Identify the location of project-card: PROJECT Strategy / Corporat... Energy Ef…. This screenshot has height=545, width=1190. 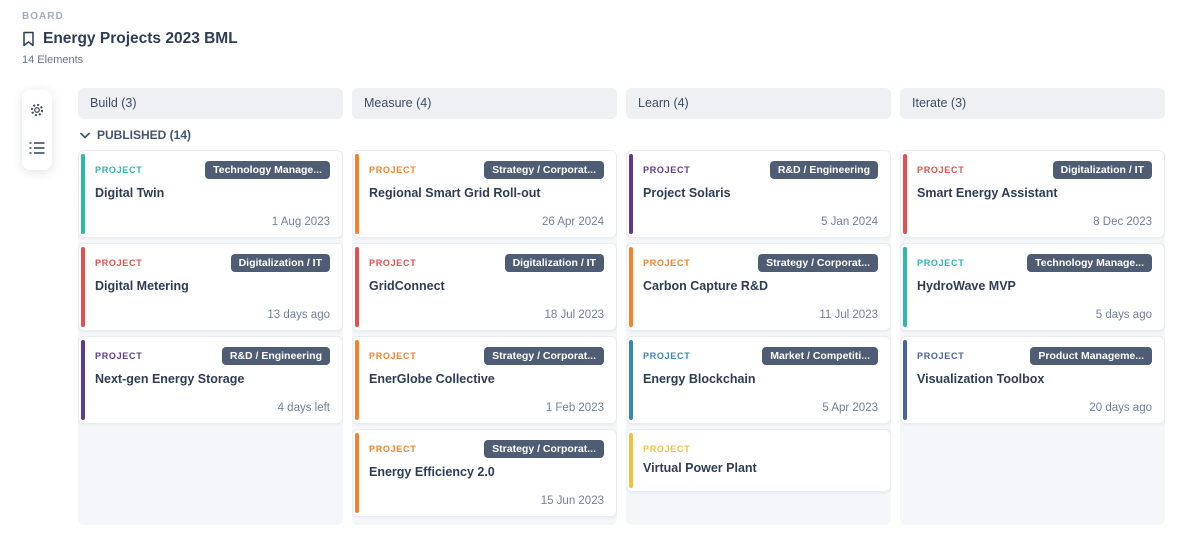
(484, 473).